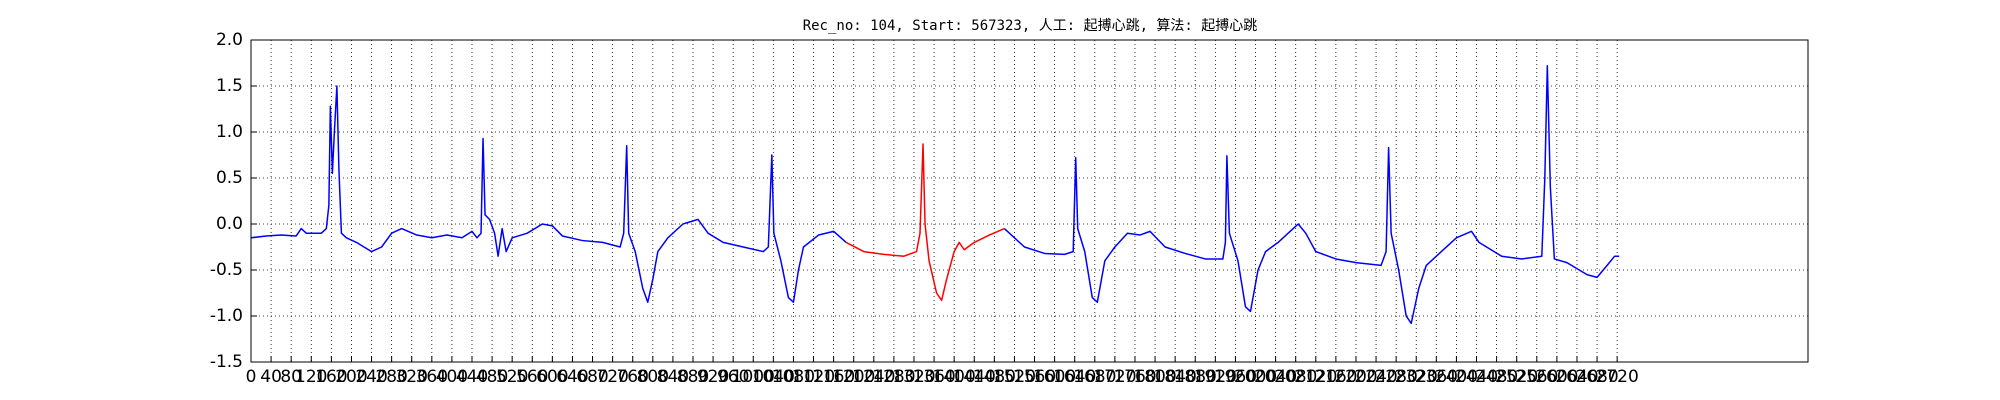 The image size is (2000, 400). I want to click on x-tick-label: 2160, so click(1335, 377).